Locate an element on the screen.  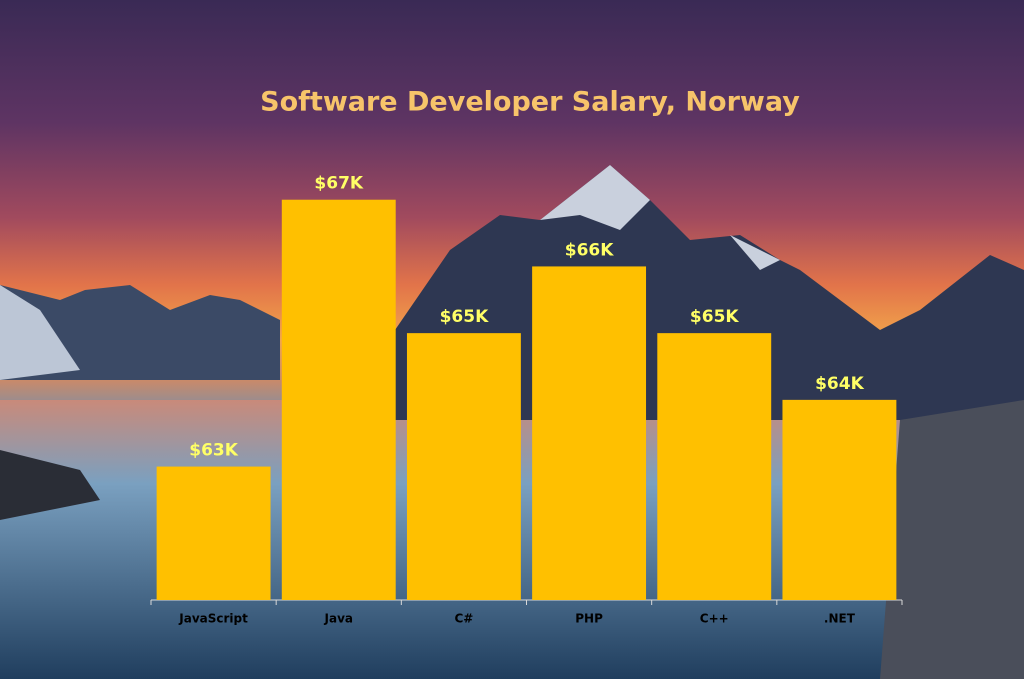
x-tick-label: C++ is located at coordinates (714, 619).